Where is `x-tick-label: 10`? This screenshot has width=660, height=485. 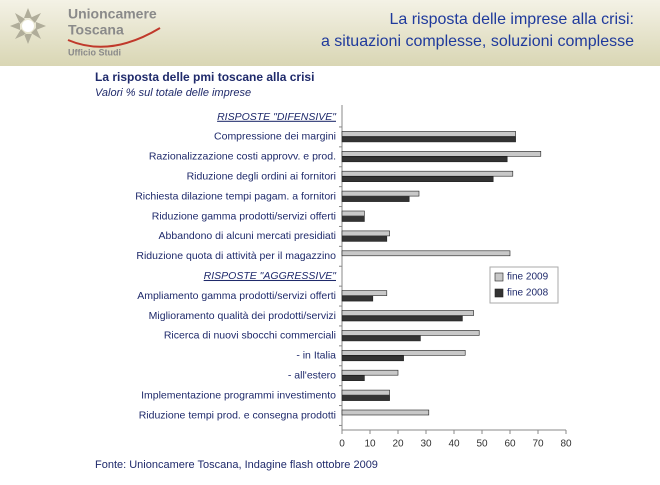
x-tick-label: 10 is located at coordinates (370, 444).